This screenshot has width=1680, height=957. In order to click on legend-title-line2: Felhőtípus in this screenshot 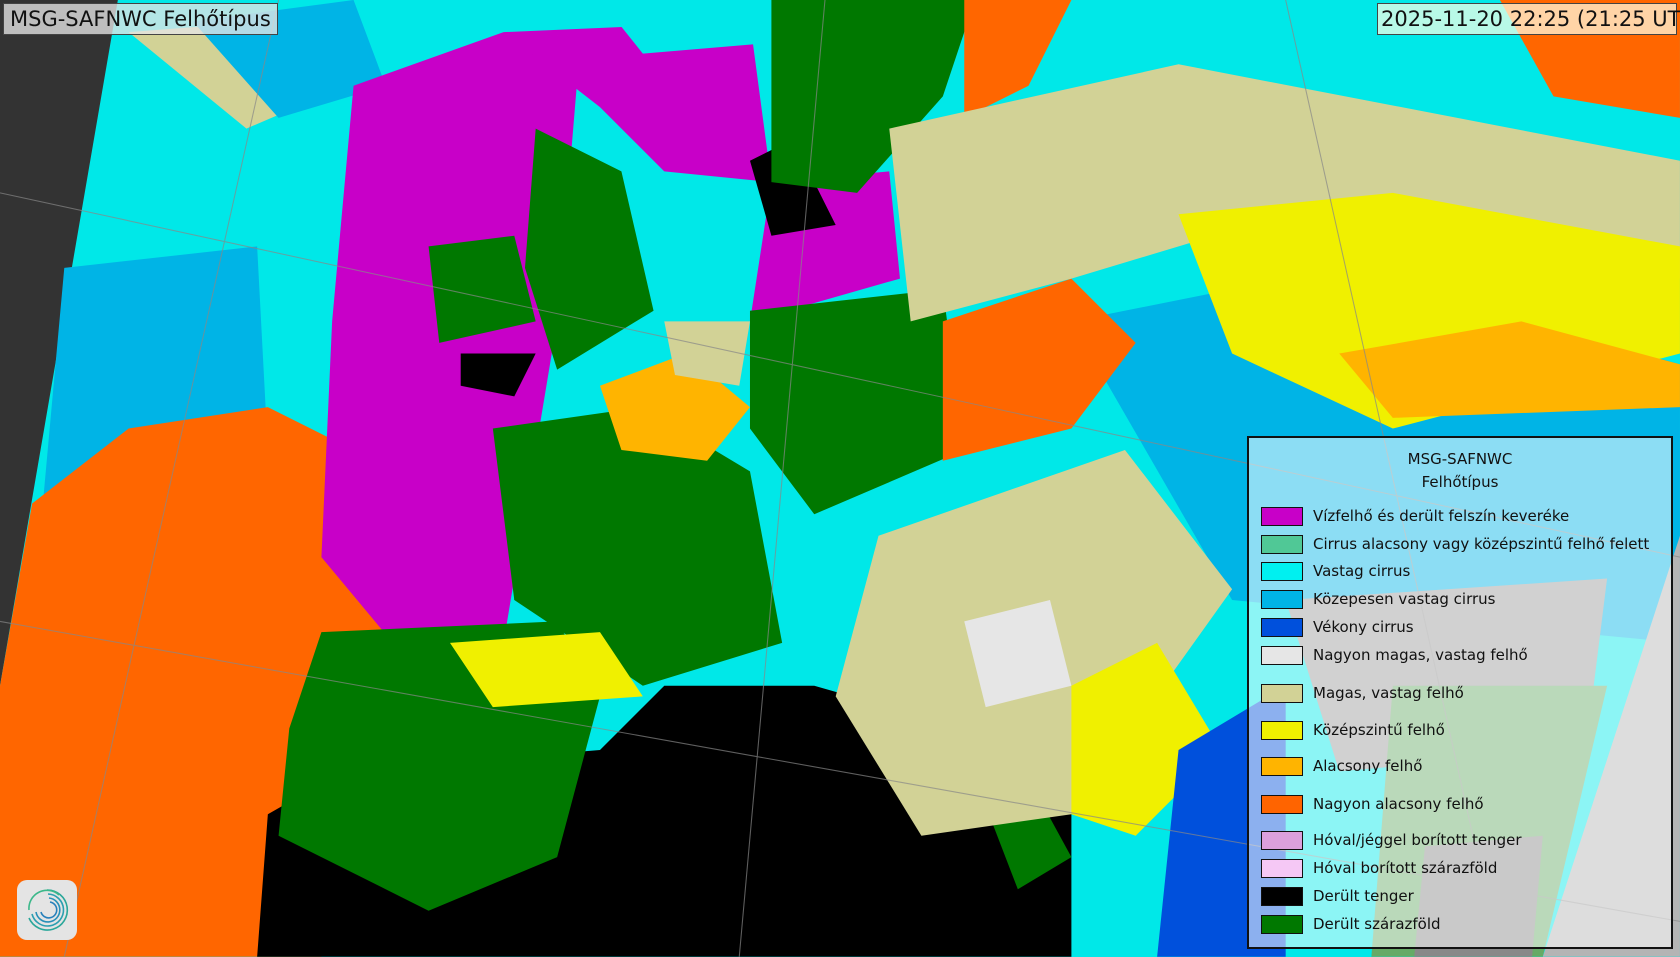, I will do `click(1460, 482)`.